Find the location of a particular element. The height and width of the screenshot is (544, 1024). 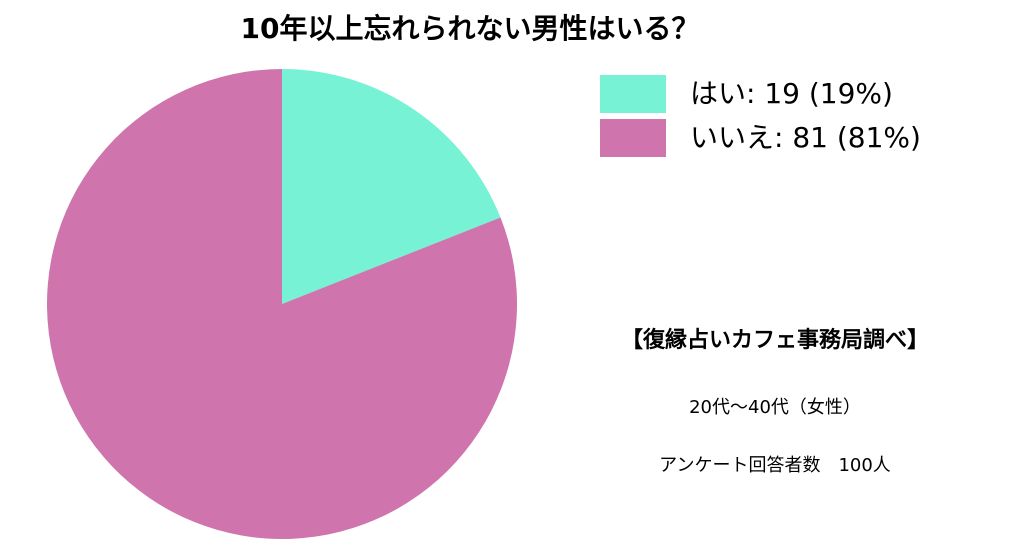

legend-label: いいえ: 81 (81%) is located at coordinates (805, 137).